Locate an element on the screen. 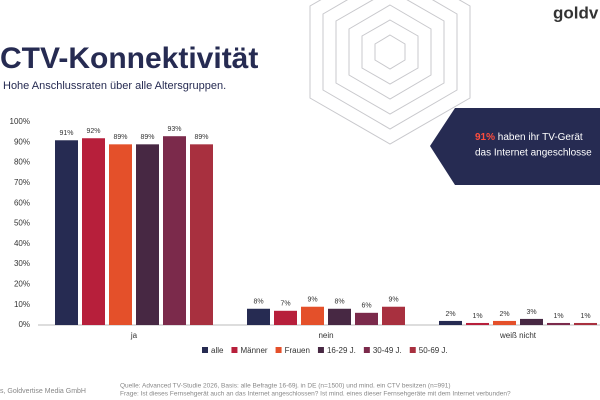  callout-line: haben ihr TV-Gerät is located at coordinates (539, 137).